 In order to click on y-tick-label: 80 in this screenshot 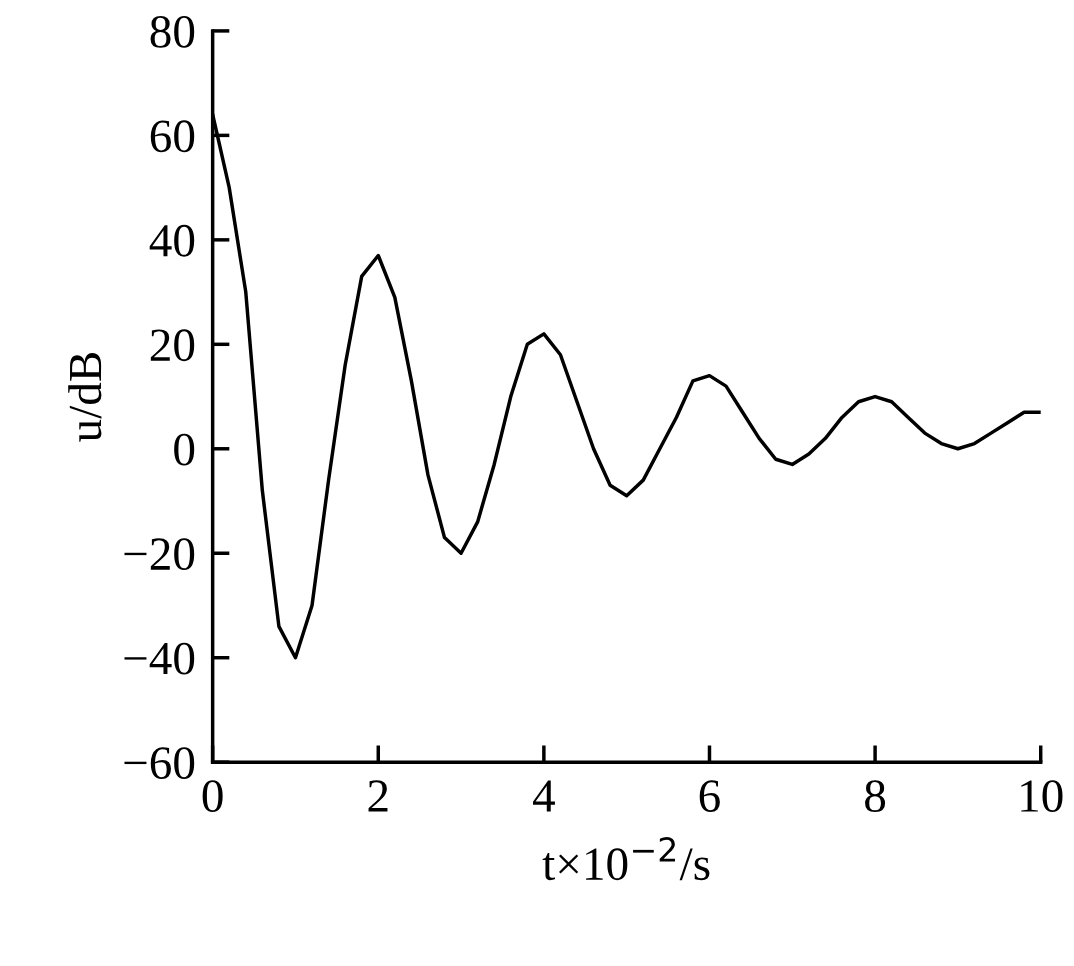, I will do `click(172, 31)`.